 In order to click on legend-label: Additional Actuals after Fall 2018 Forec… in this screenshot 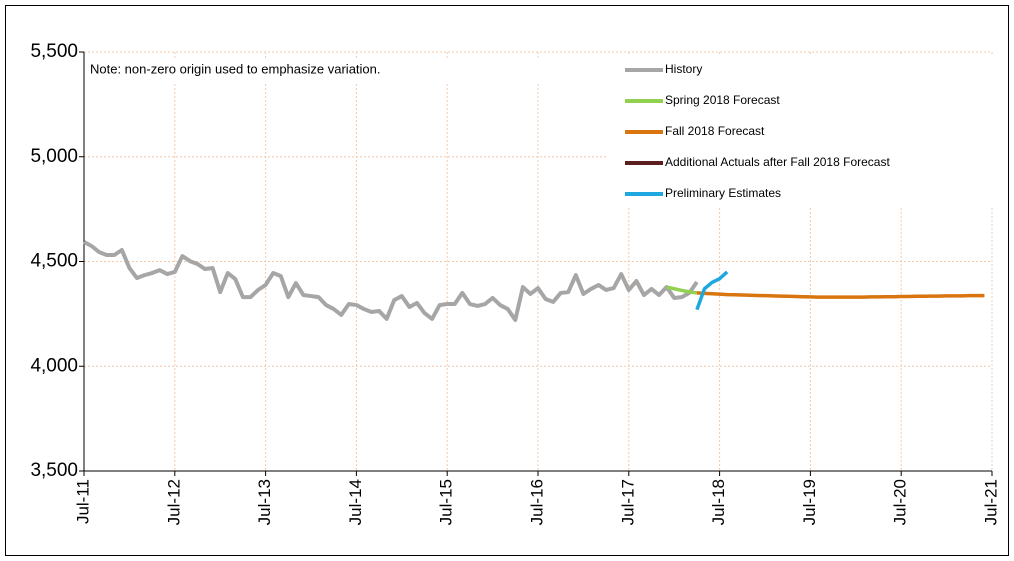, I will do `click(777, 162)`.